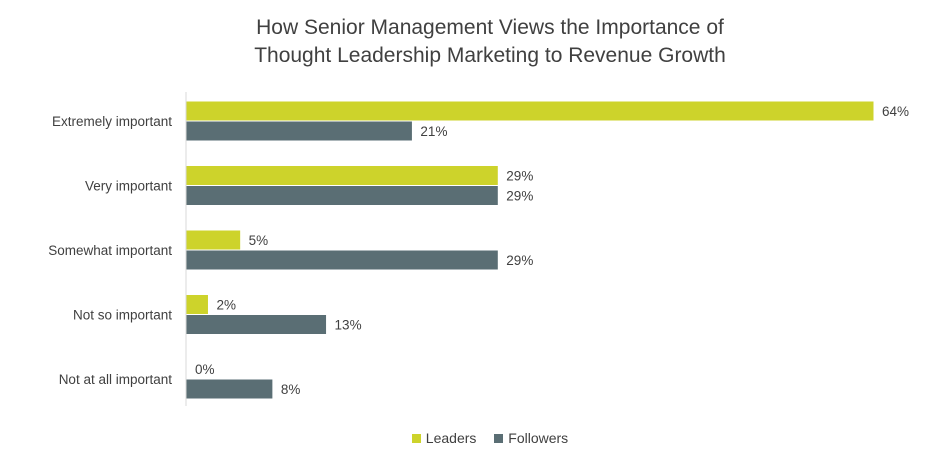  I want to click on legend-swatch-leaders, so click(416, 438).